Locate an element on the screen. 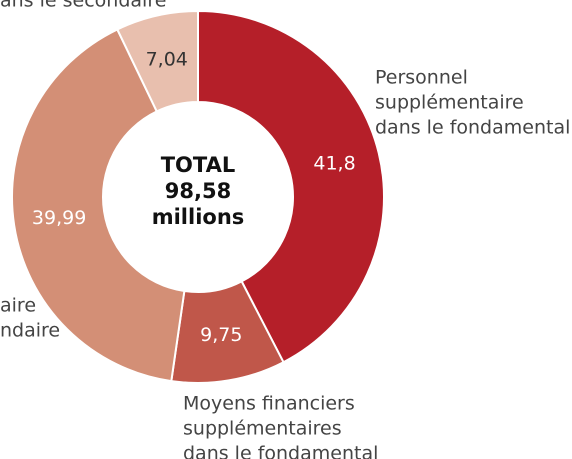 The image size is (572, 459). value-label: 39,99 is located at coordinates (59, 218).